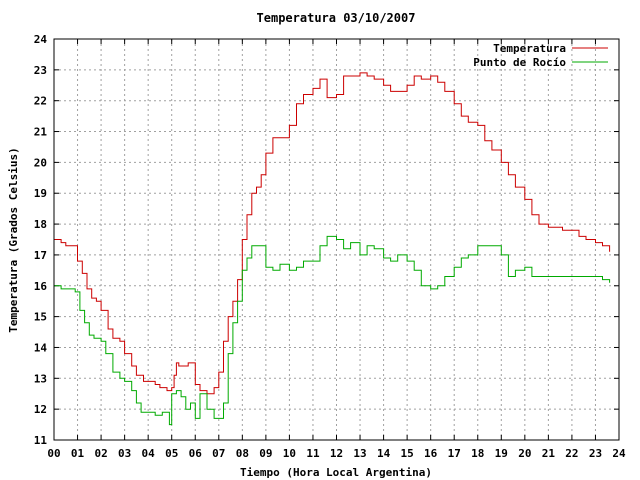 The height and width of the screenshot is (480, 640). I want to click on y-tick-label: 21, so click(41, 132).